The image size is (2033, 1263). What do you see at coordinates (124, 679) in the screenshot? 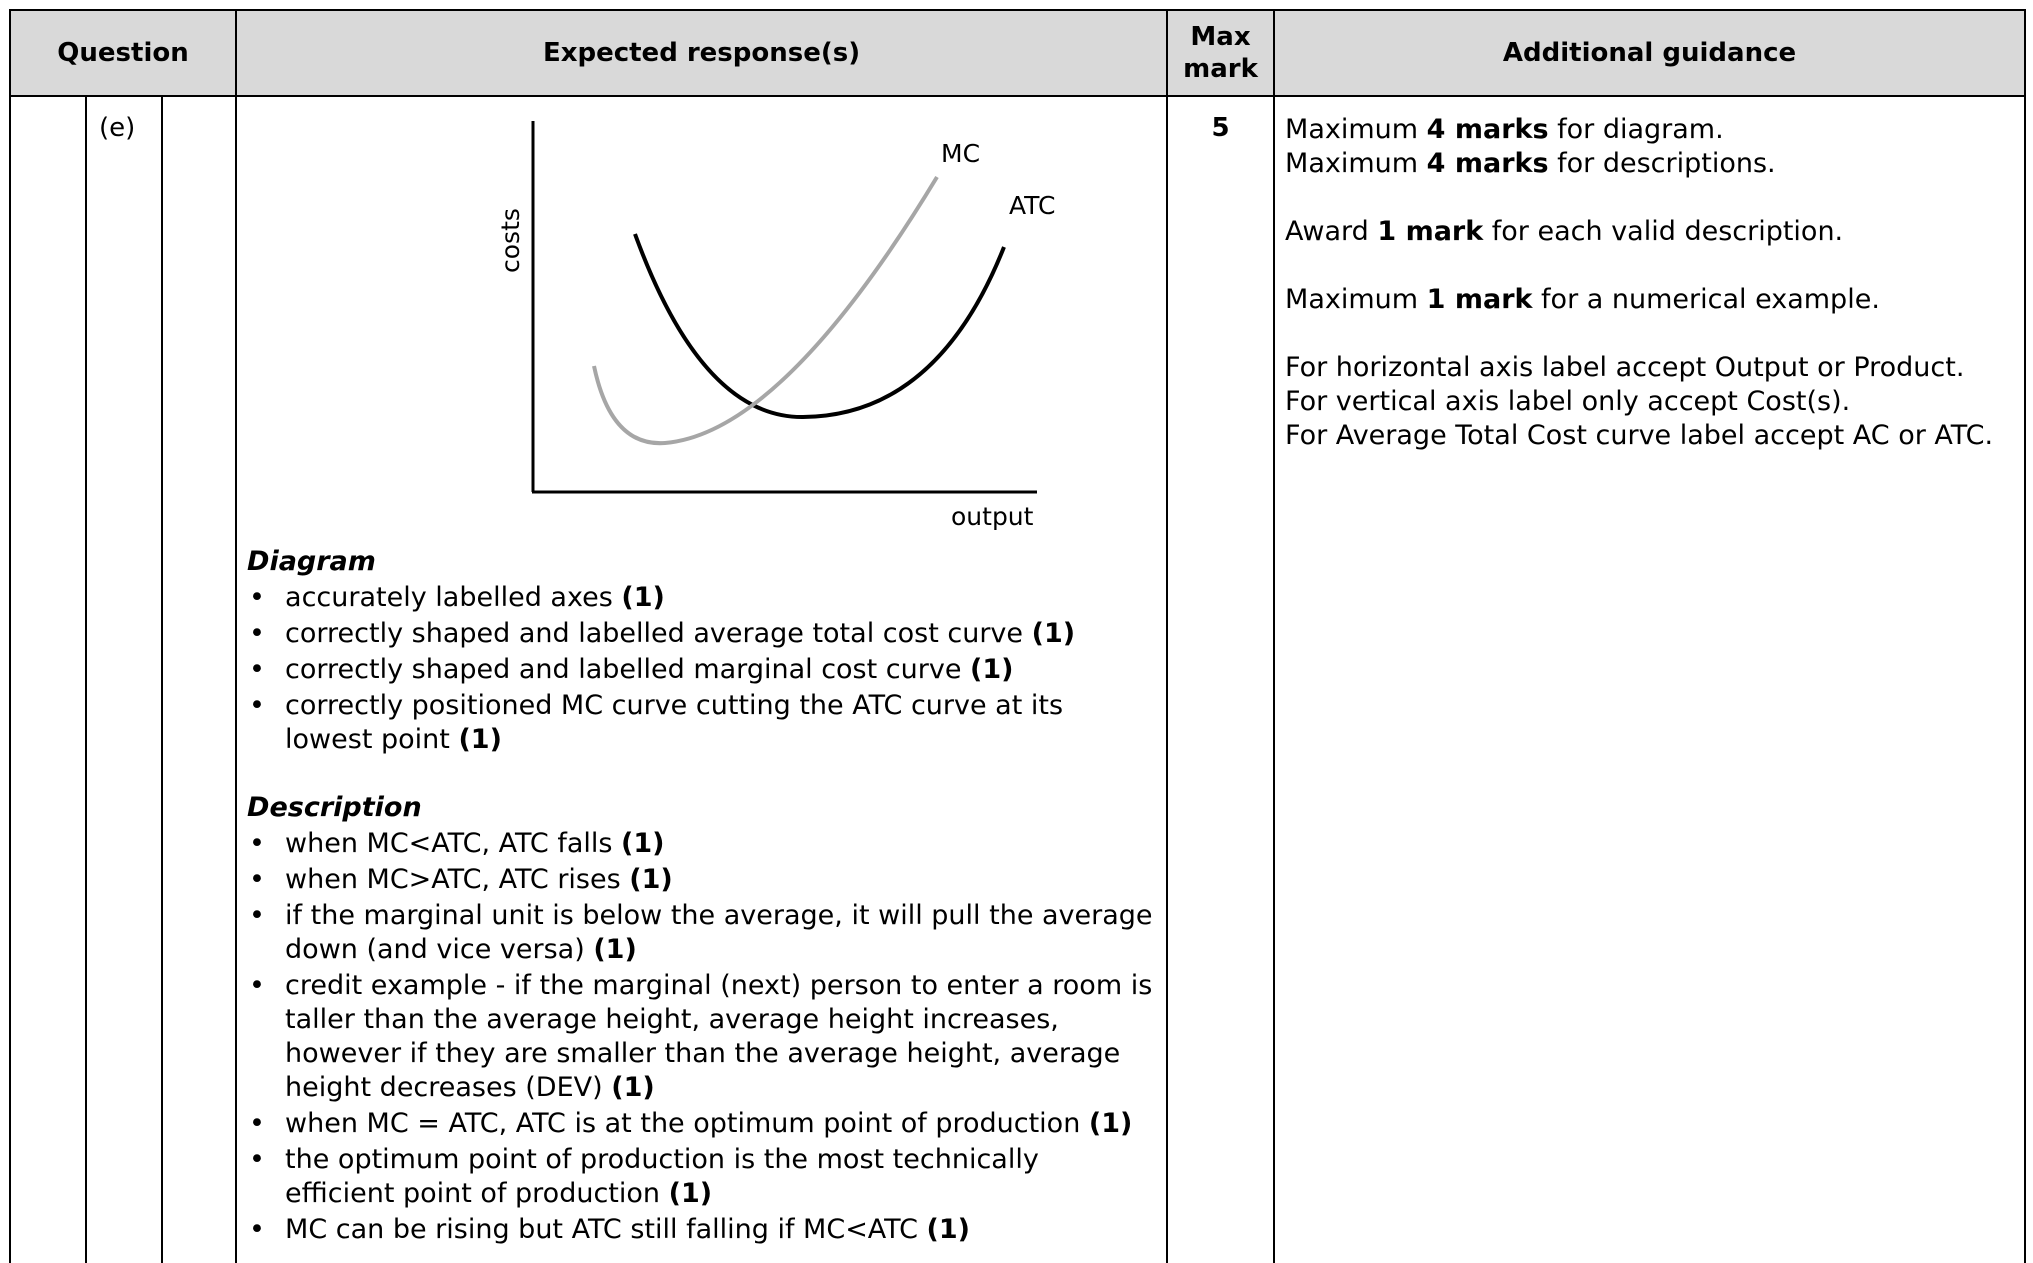
I see `question-part: (e)` at bounding box center [124, 679].